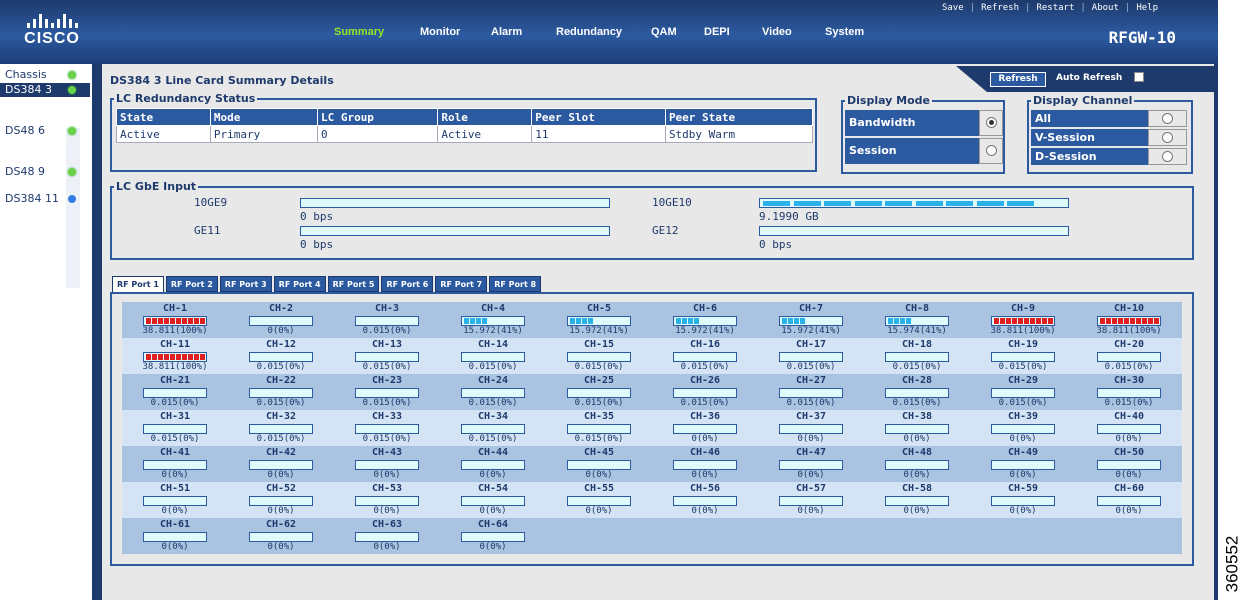 The width and height of the screenshot is (1246, 600). I want to click on util-help-link: Help, so click(1147, 8).